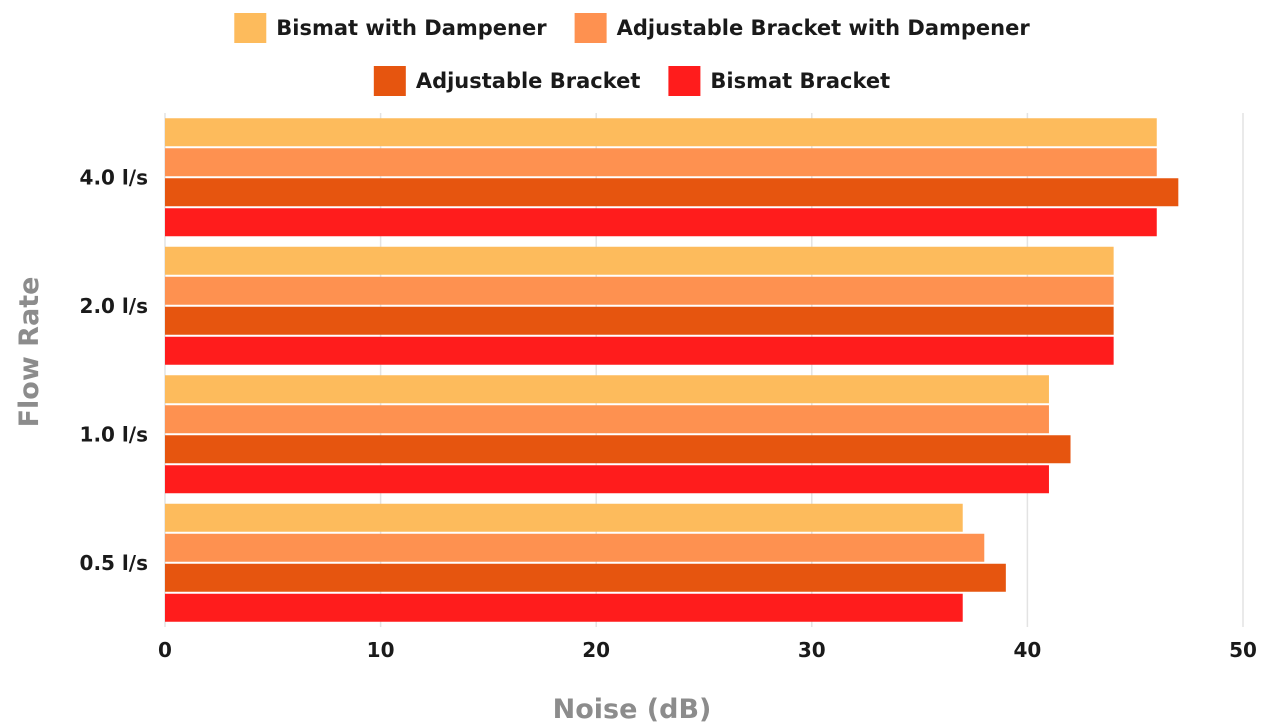  I want to click on category-label-3: 4.0 l/s, so click(114, 177).